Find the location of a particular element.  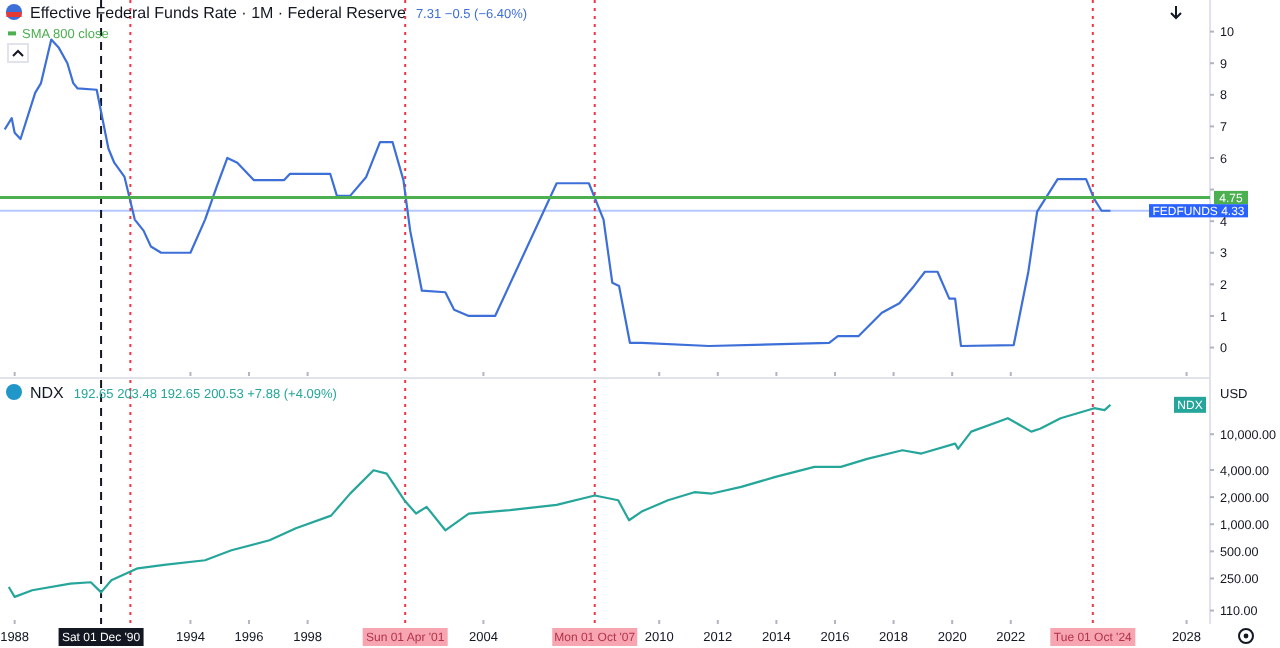

chart-title: NDX is located at coordinates (47, 393).